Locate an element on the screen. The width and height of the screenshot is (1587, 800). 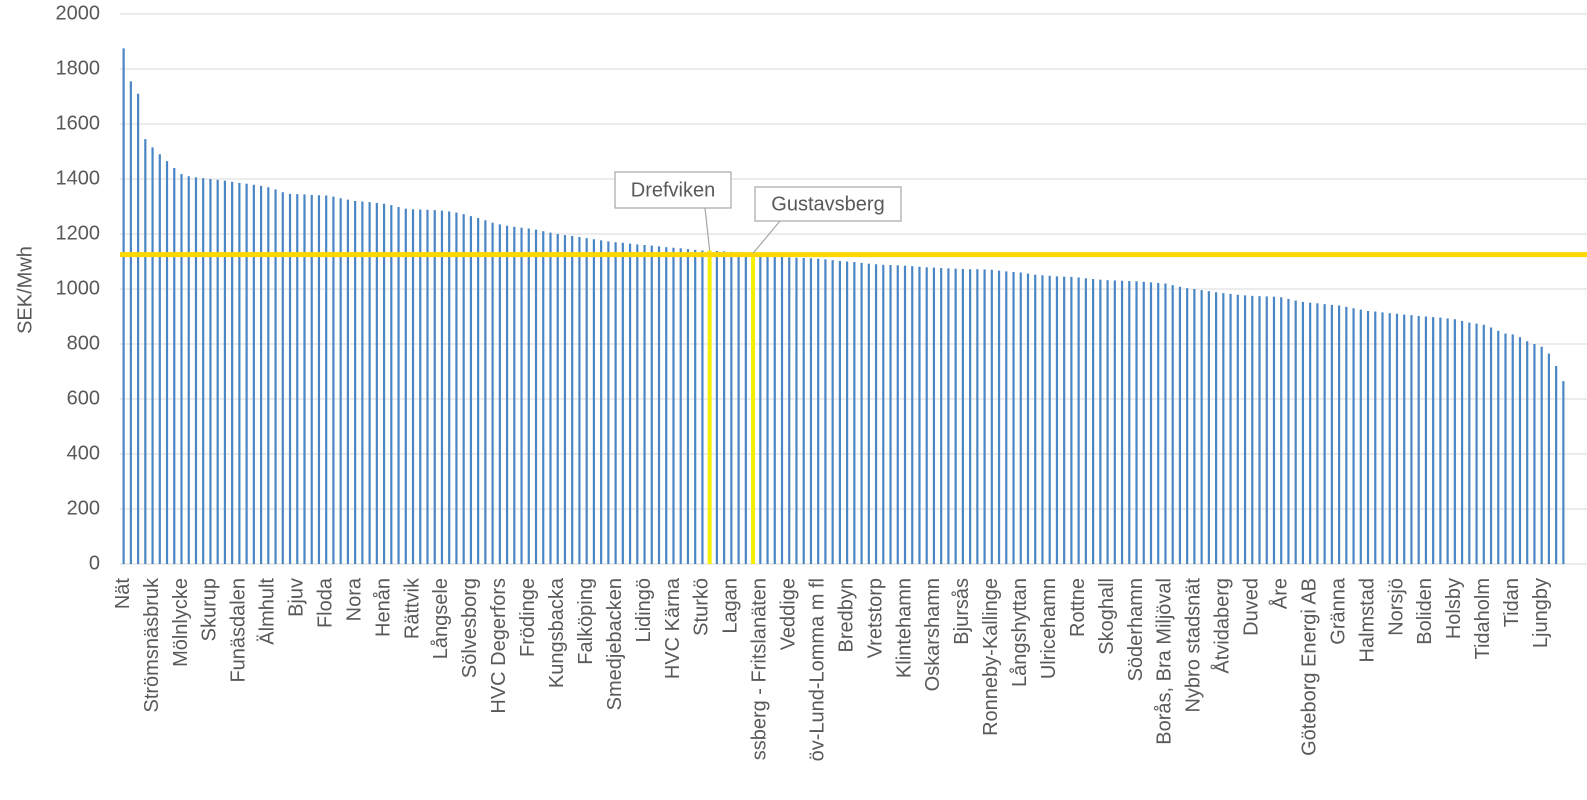
x-tick-label: ssberg - Fritslanäten is located at coordinates (760, 669).